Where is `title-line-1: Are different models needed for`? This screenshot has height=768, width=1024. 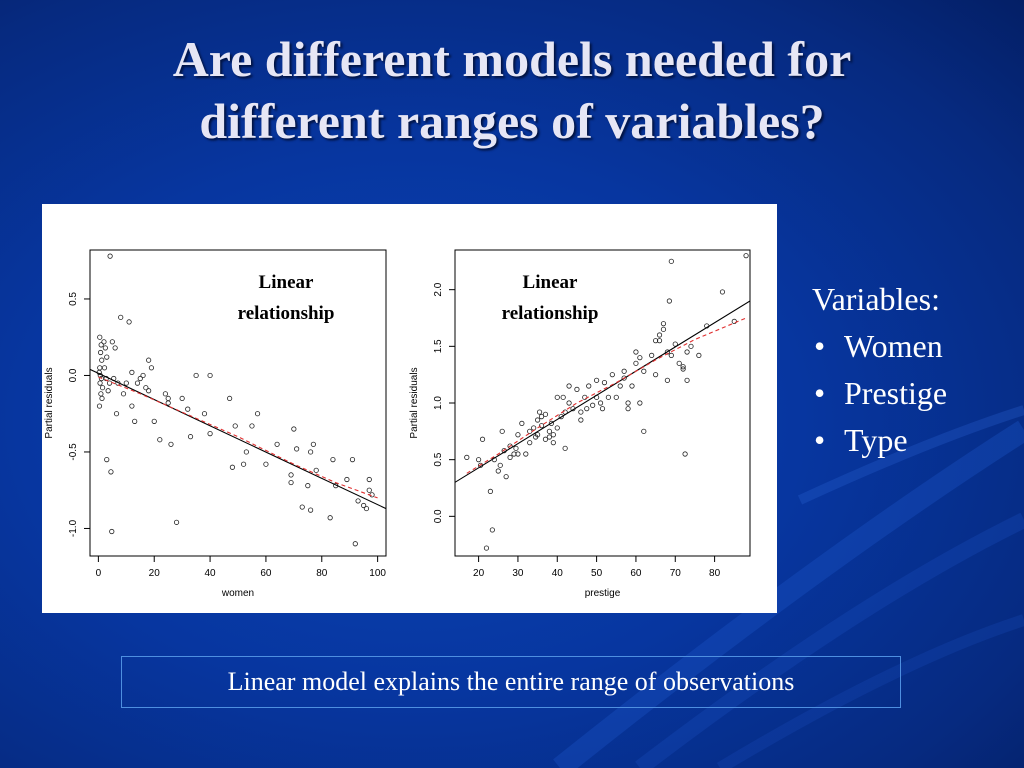
title-line-1: Are different models needed for is located at coordinates (512, 59).